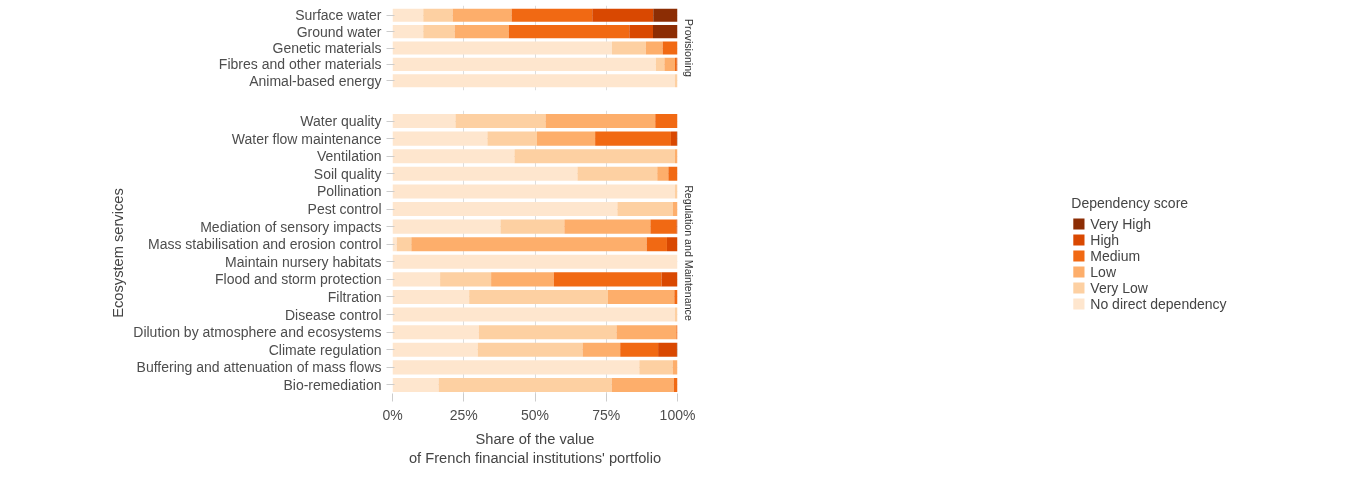 The height and width of the screenshot is (481, 1358). Describe the element at coordinates (257, 332) in the screenshot. I see `y-tick-label: Dilution by atmosphere and ecosystems` at that location.